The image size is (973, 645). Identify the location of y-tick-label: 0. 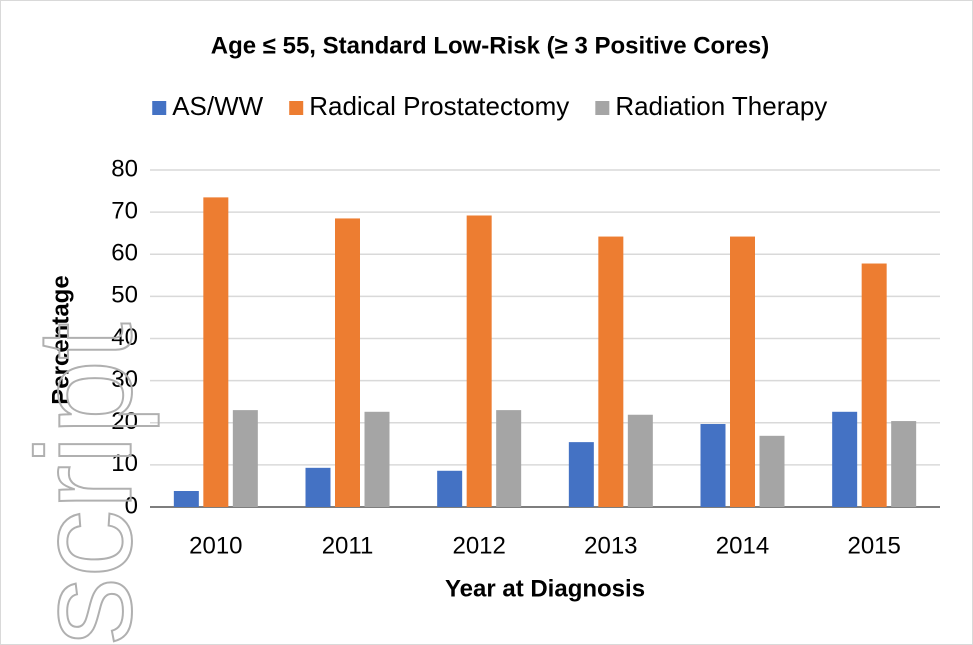
(131, 505).